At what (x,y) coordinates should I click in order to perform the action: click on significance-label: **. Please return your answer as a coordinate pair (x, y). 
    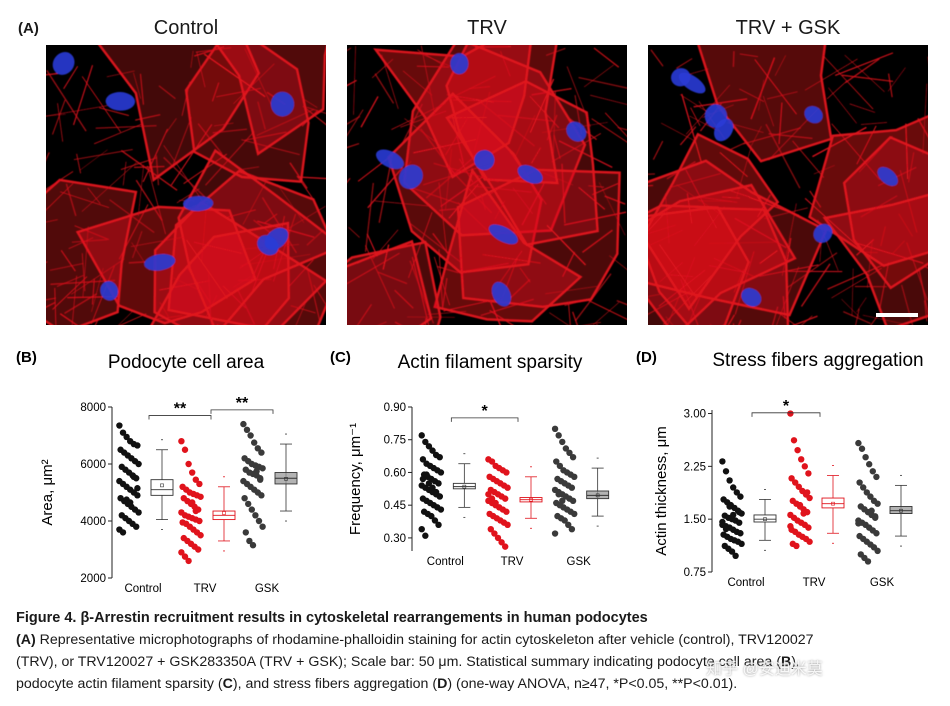
    Looking at the image, I should click on (242, 403).